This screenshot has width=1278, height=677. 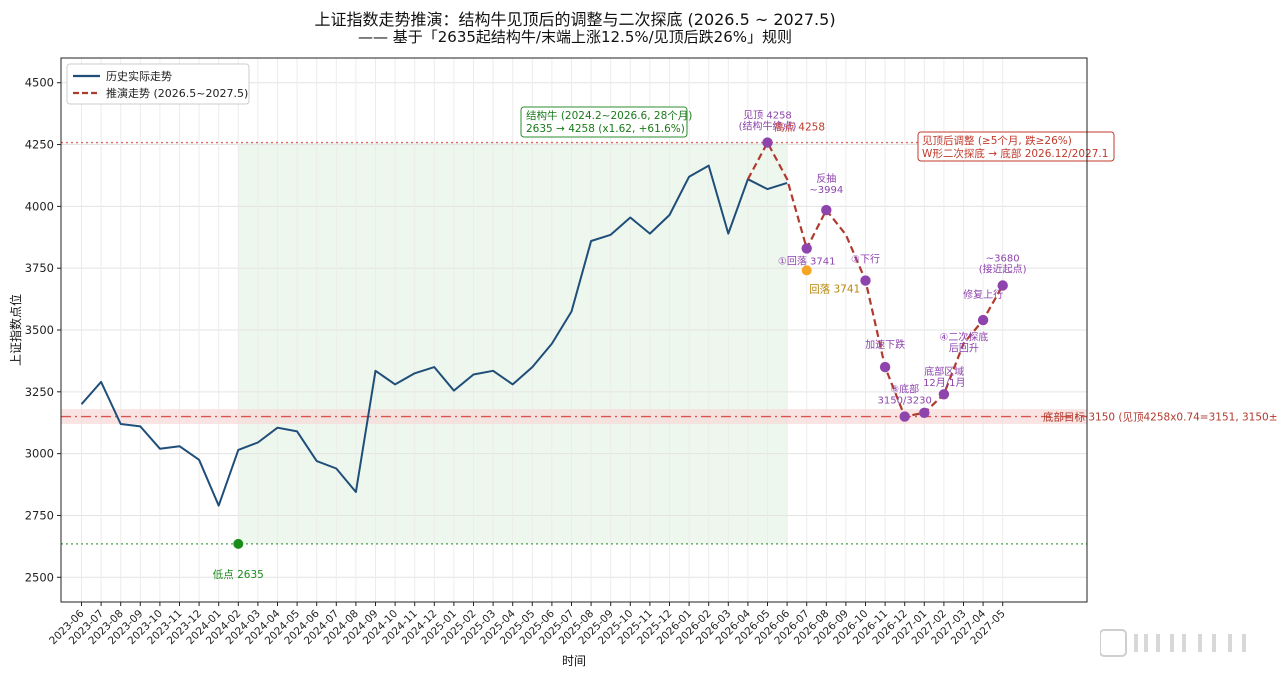 I want to click on legend-box, so click(x=158, y=84).